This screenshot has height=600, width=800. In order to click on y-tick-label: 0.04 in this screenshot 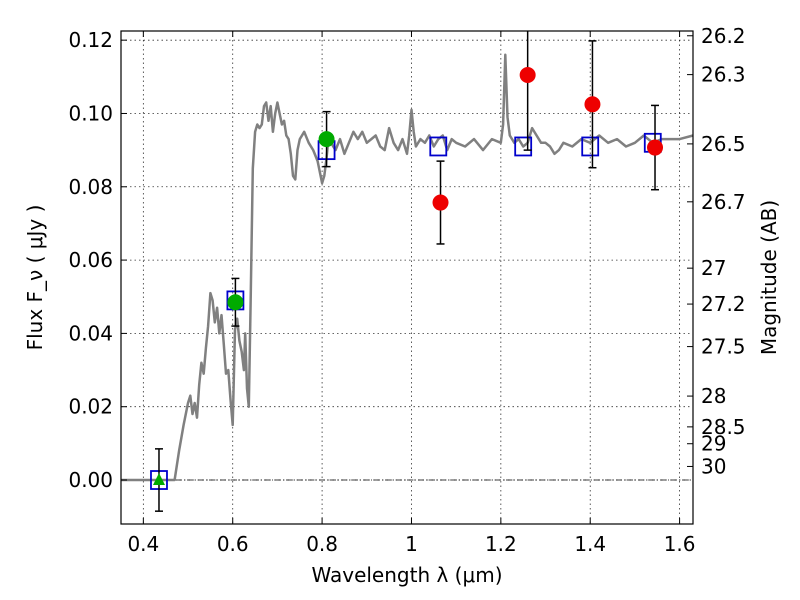, I will do `click(90, 333)`.